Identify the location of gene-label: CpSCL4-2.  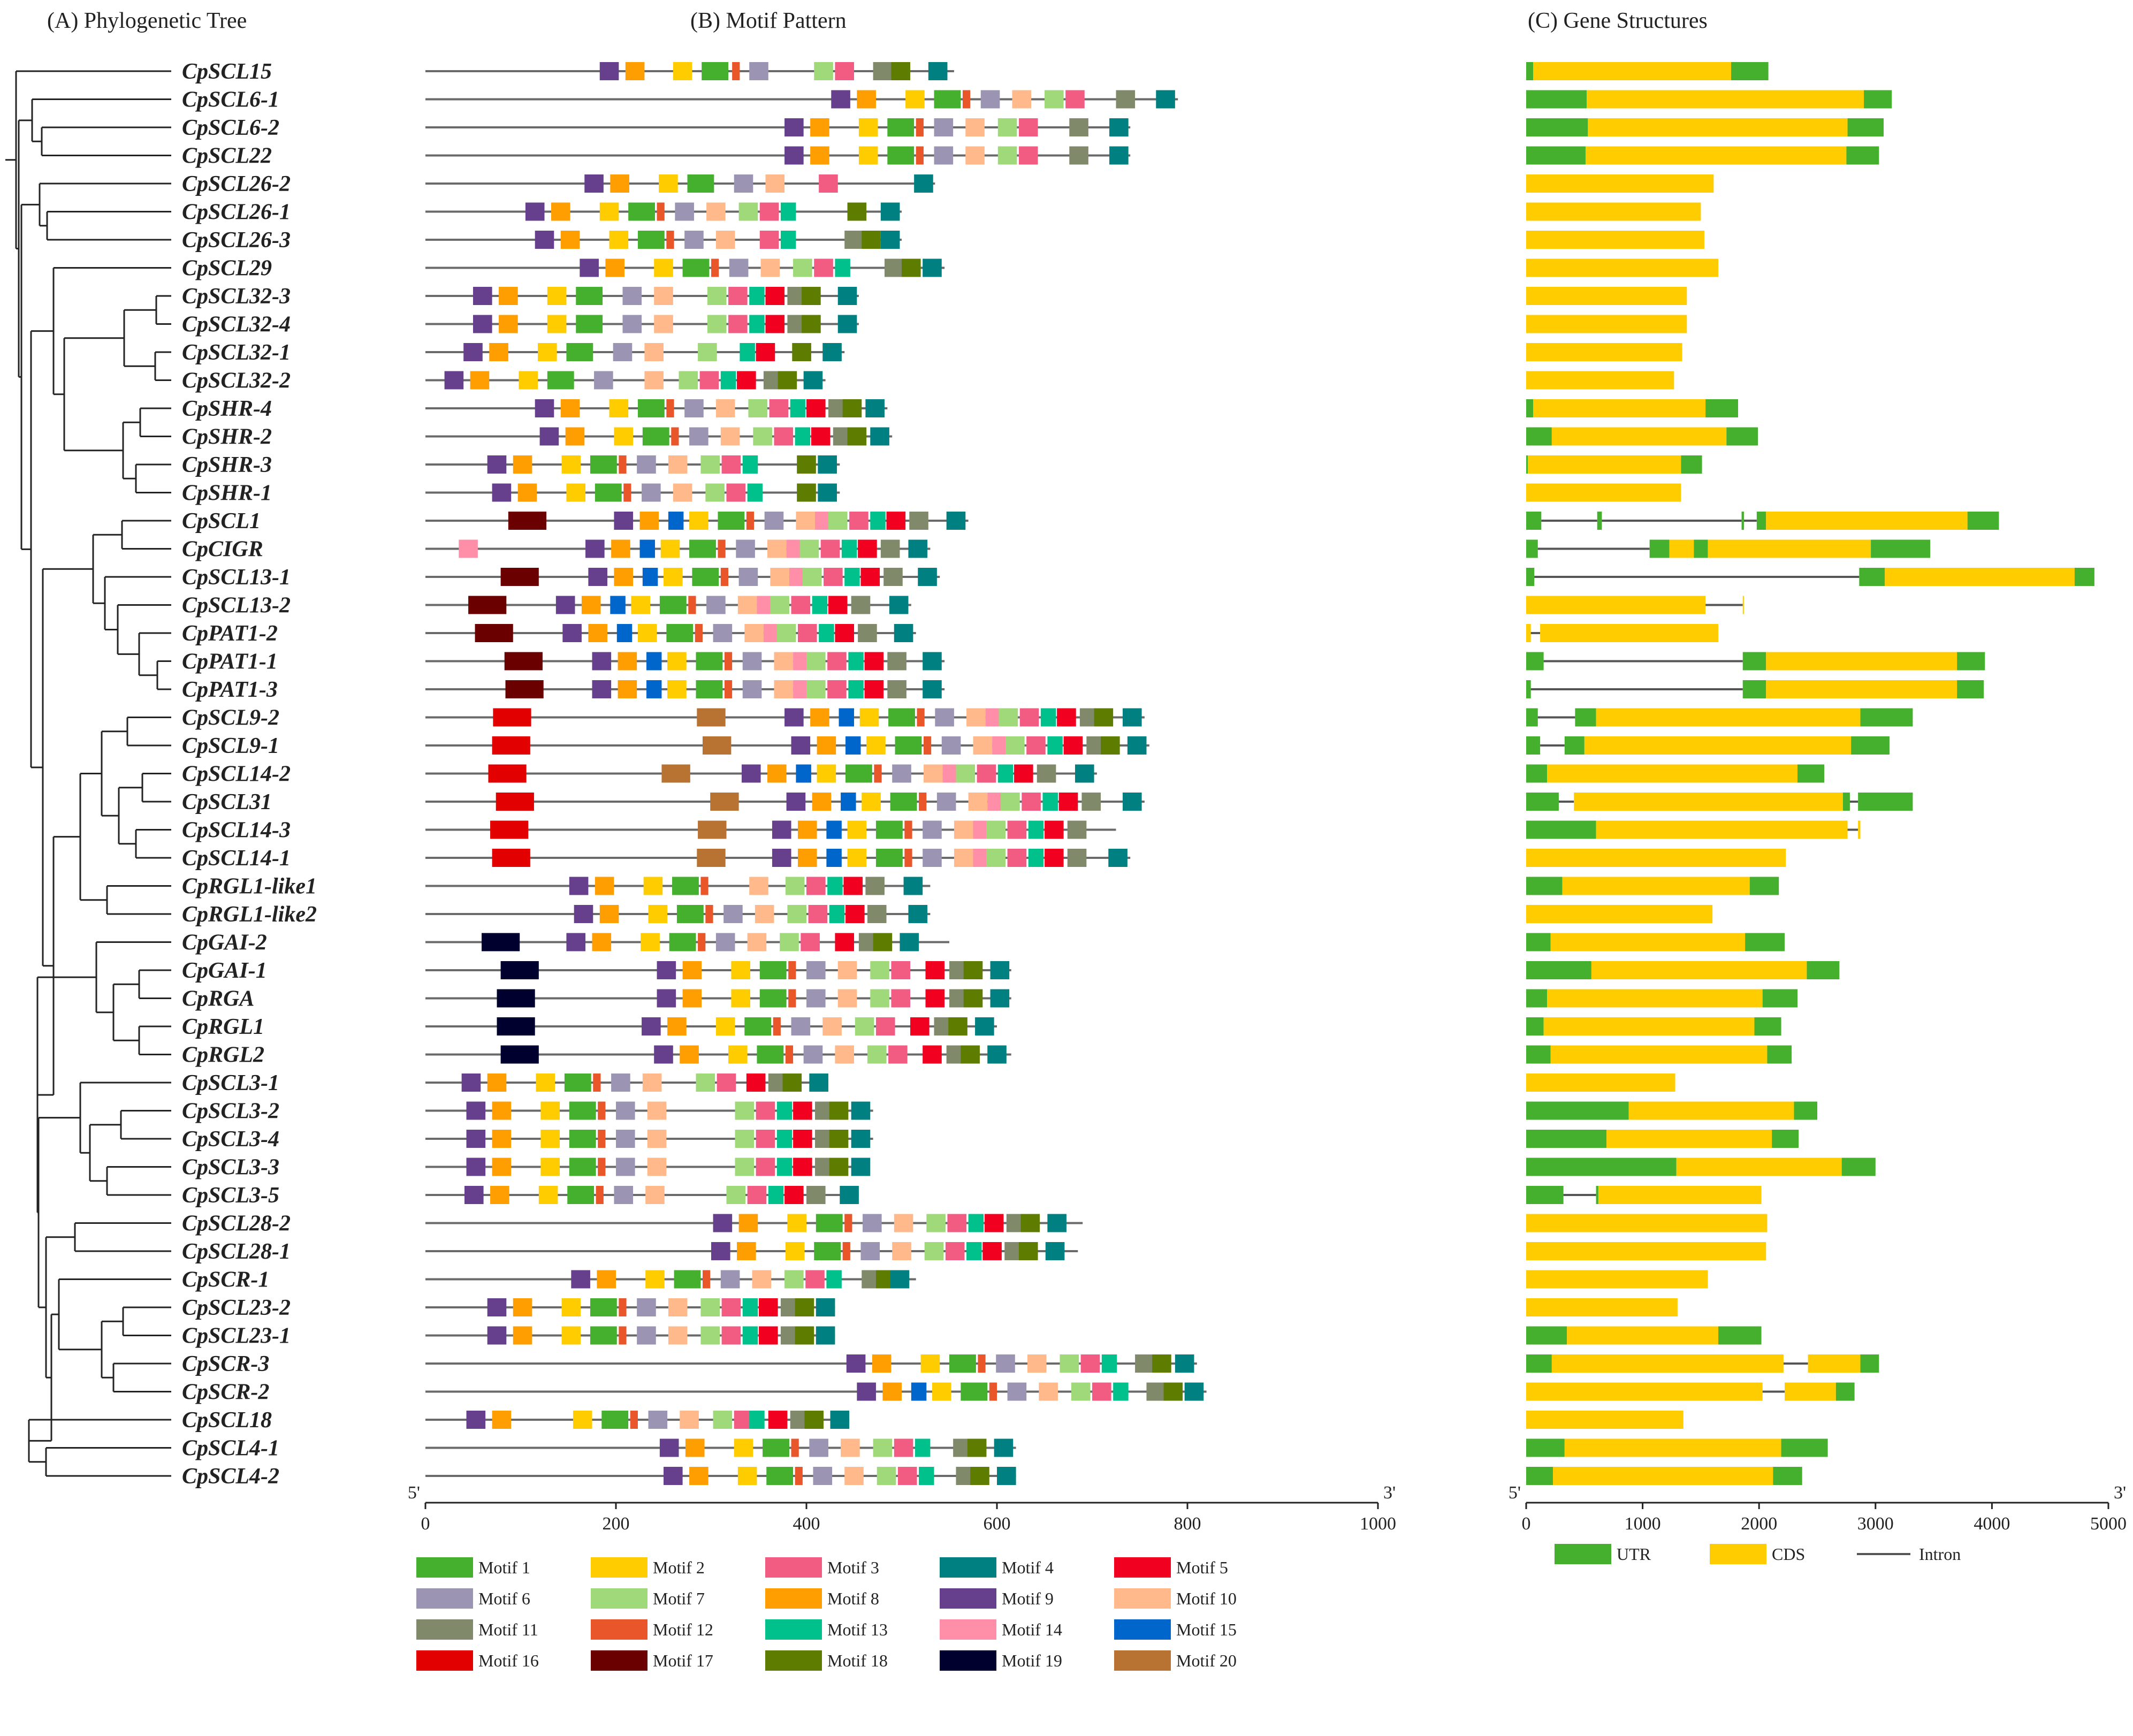
(230, 1476).